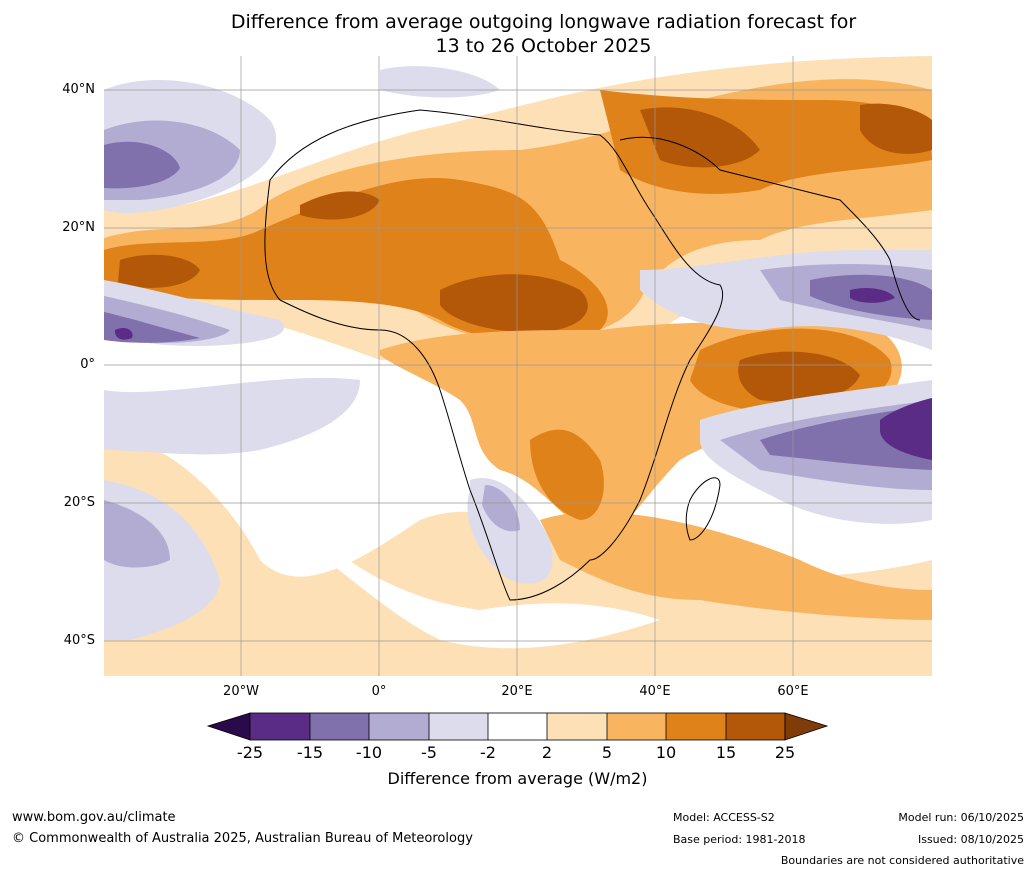 Image resolution: width=1035 pixels, height=873 pixels. What do you see at coordinates (970, 839) in the screenshot?
I see `issued-date: Issued: 08/10/2025` at bounding box center [970, 839].